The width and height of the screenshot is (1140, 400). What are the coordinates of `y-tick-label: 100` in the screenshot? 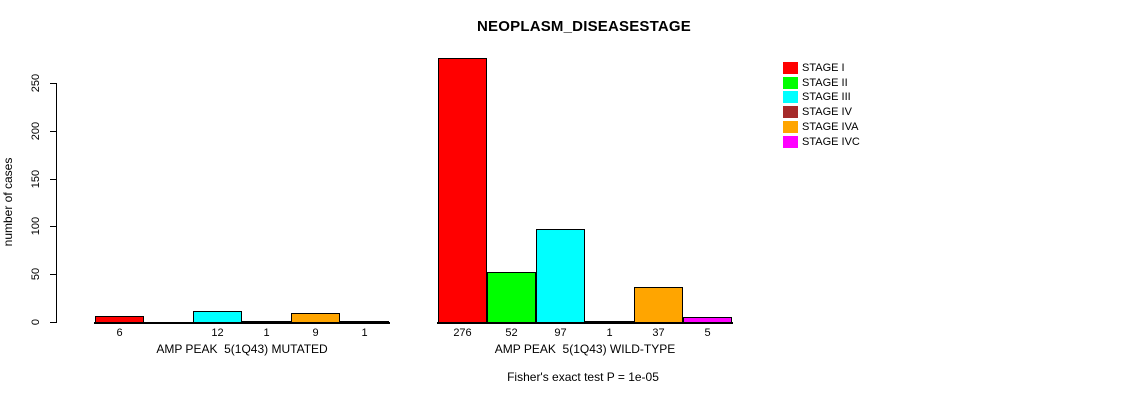 It's located at (36, 226).